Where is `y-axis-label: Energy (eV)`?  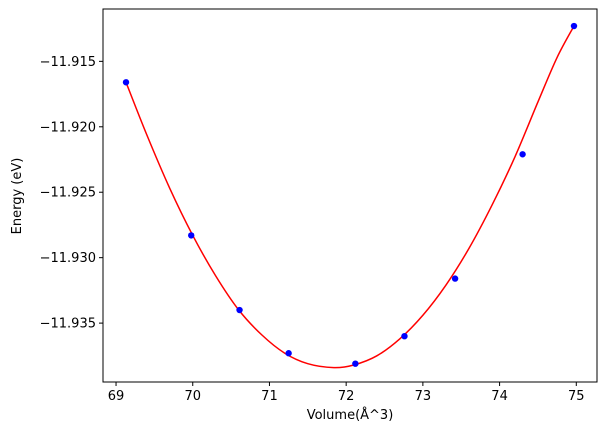 y-axis-label: Energy (eV) is located at coordinates (17, 196).